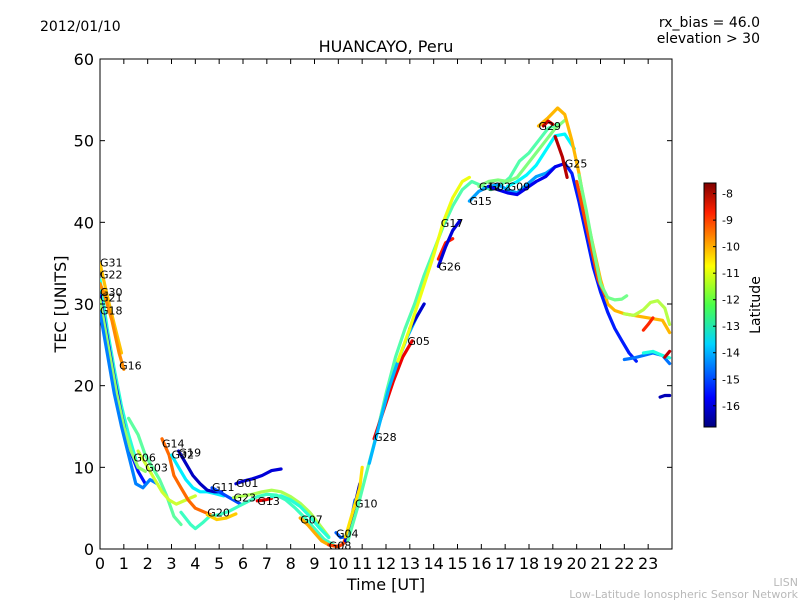 This screenshot has width=800, height=604. I want to click on satellite-label-g07: G07, so click(311, 520).